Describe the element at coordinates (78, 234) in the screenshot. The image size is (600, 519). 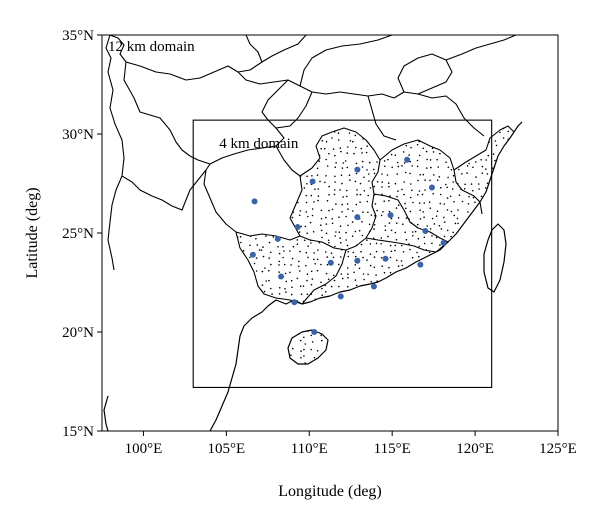
I see `y-tick-label: 25°N` at that location.